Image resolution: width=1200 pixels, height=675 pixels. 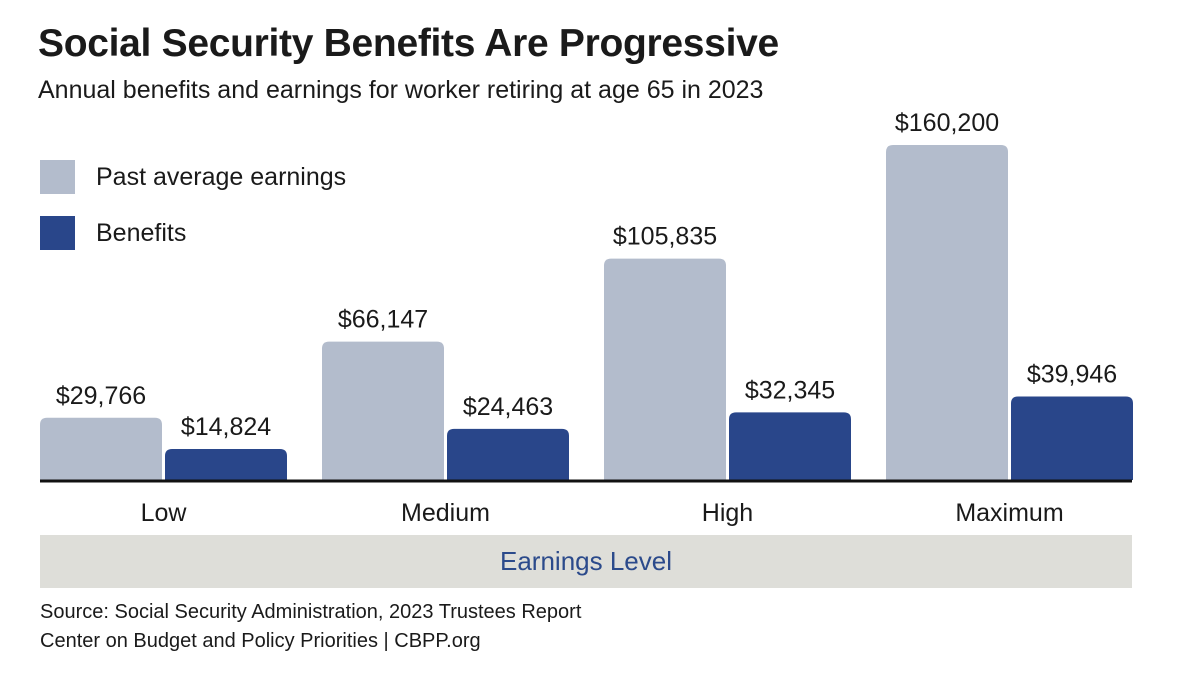 What do you see at coordinates (790, 446) in the screenshot?
I see `bar-benefits-high` at bounding box center [790, 446].